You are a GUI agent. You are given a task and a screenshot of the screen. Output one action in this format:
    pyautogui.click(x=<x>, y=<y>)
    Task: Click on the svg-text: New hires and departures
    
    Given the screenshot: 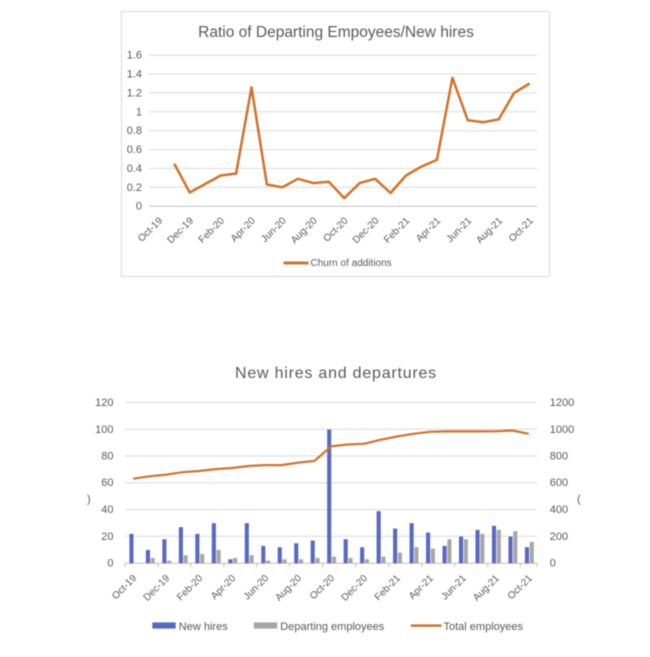 What is the action you would take?
    pyautogui.click(x=336, y=373)
    